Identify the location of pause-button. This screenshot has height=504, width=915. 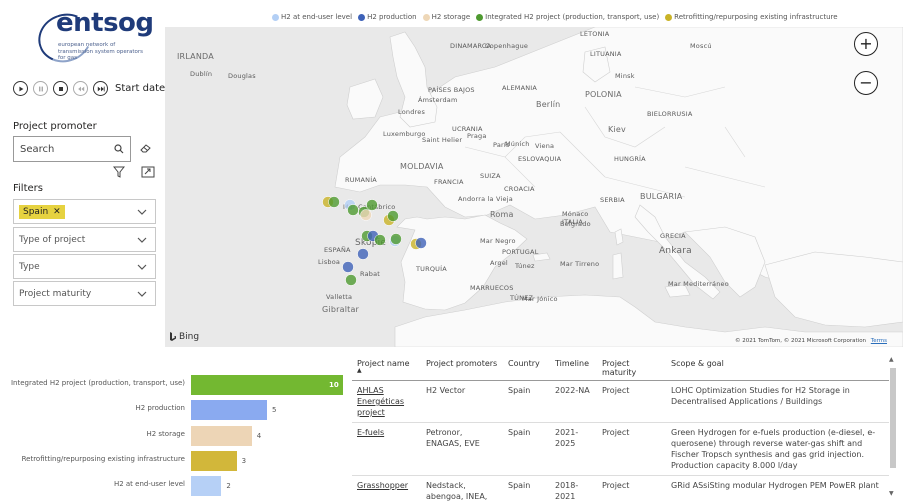
(40, 88).